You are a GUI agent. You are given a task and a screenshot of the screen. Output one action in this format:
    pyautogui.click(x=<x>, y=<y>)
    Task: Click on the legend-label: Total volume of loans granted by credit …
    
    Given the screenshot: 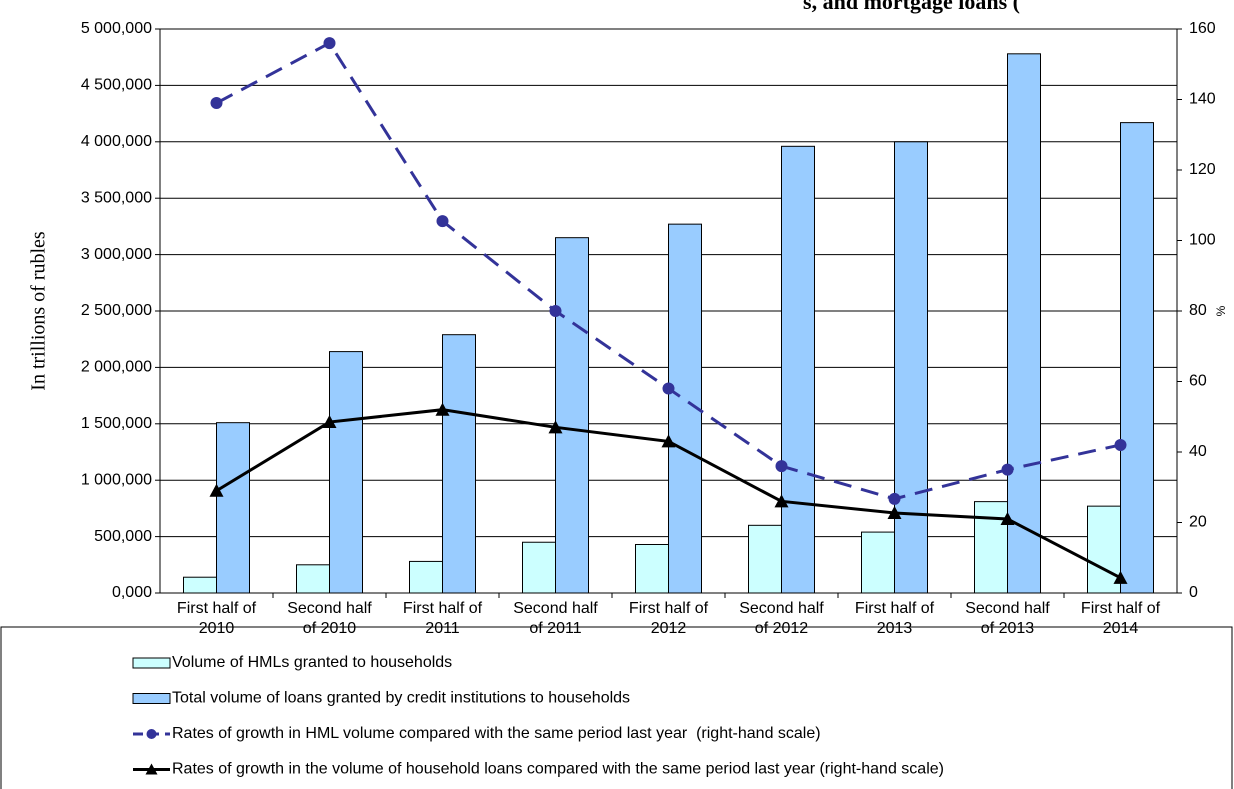 What is the action you would take?
    pyautogui.click(x=401, y=698)
    